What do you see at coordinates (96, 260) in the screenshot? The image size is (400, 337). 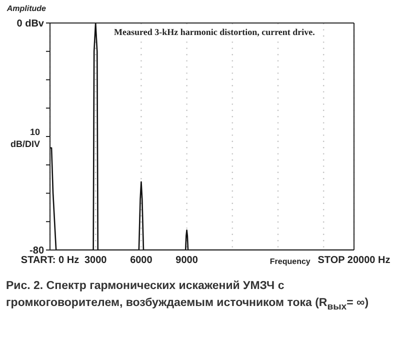 I see `x-tick-label: 3000` at bounding box center [96, 260].